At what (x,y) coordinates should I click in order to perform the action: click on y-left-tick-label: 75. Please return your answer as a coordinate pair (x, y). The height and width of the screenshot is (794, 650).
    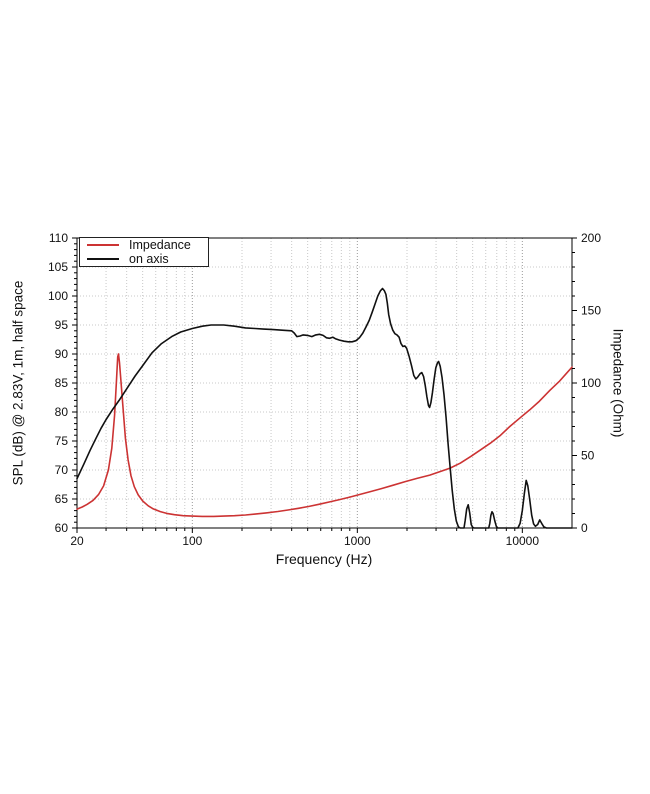
    Looking at the image, I should click on (62, 441).